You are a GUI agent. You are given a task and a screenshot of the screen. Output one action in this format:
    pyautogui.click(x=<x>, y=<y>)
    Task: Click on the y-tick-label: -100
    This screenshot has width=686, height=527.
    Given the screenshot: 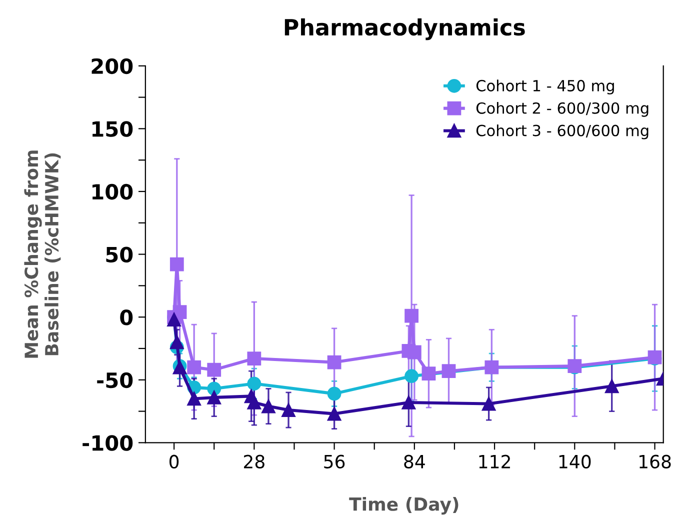 What is the action you would take?
    pyautogui.click(x=107, y=443)
    